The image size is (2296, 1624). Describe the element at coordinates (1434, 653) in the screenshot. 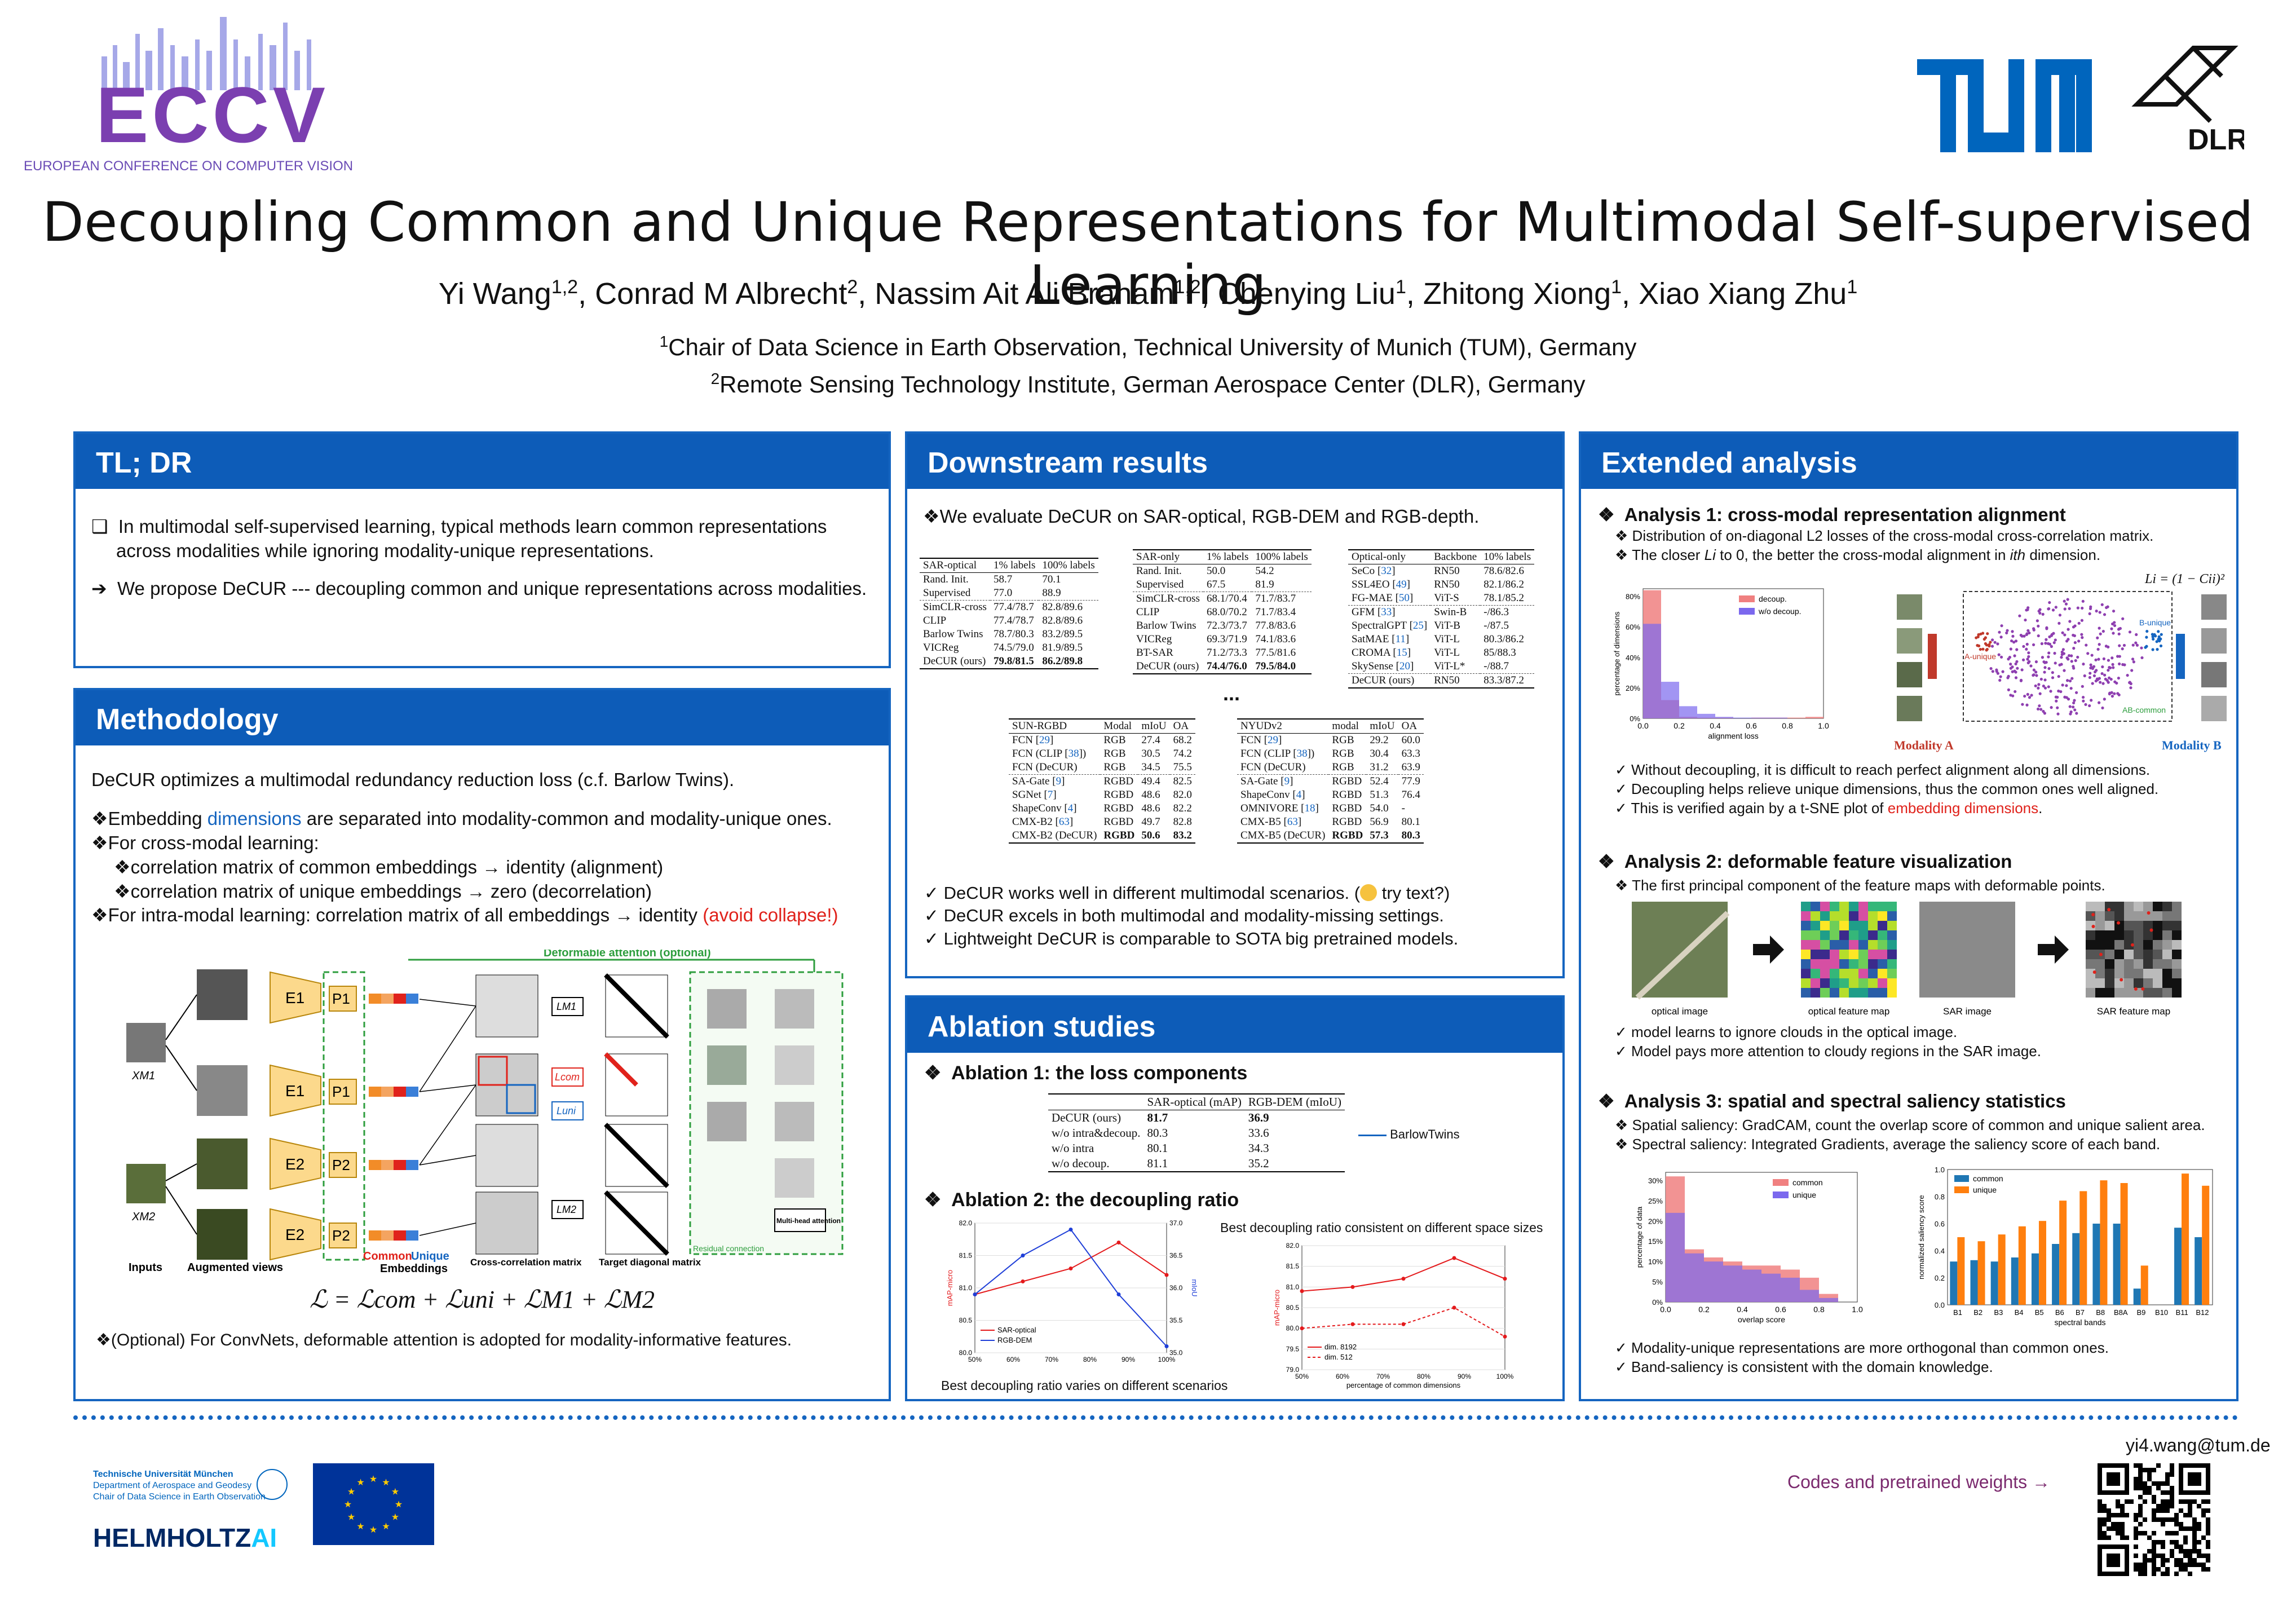

I see `table-row: CROMA [15] ViT-L 85/88.3` at that location.